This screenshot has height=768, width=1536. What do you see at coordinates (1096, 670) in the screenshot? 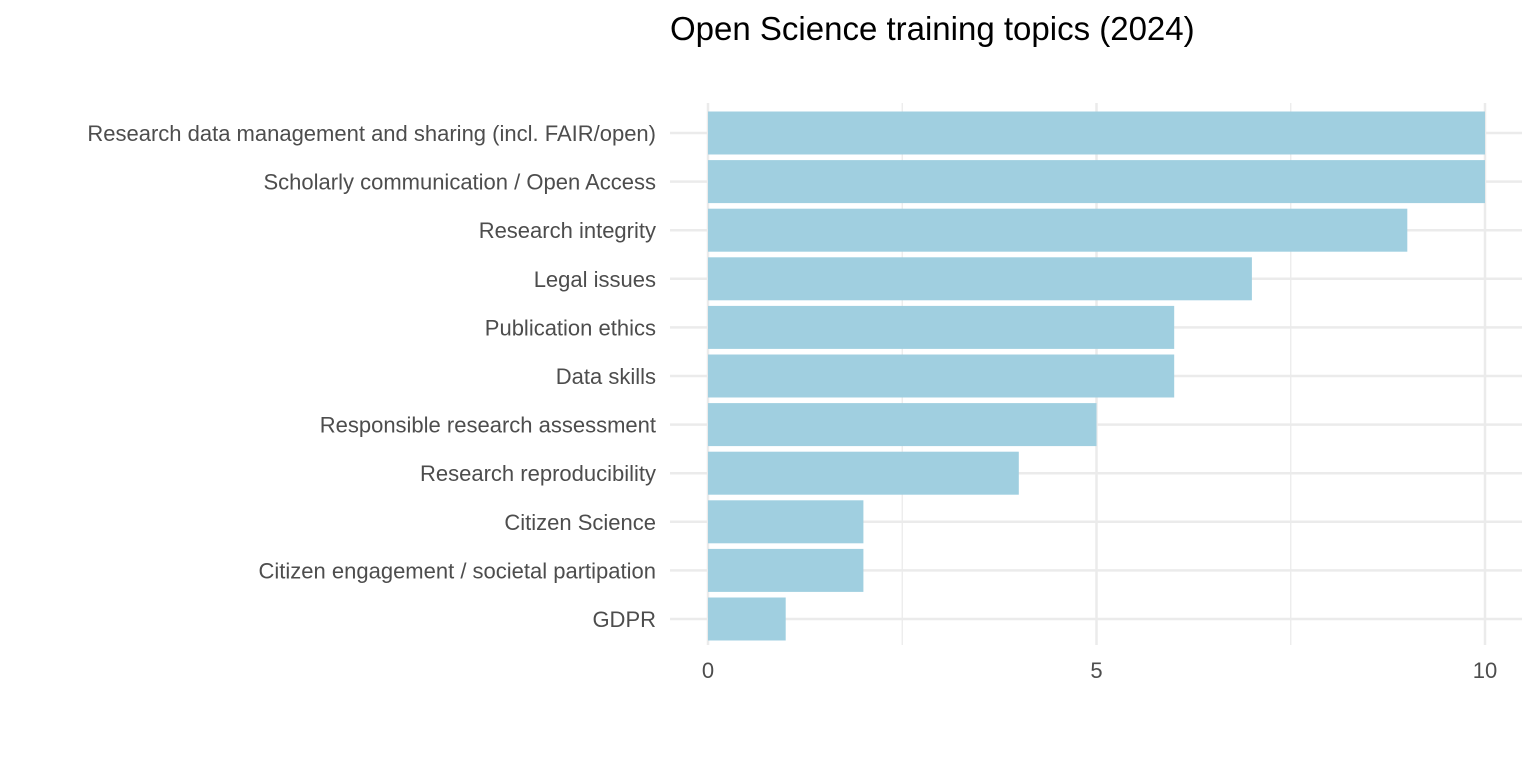
I see `x-tick-label: 5` at bounding box center [1096, 670].